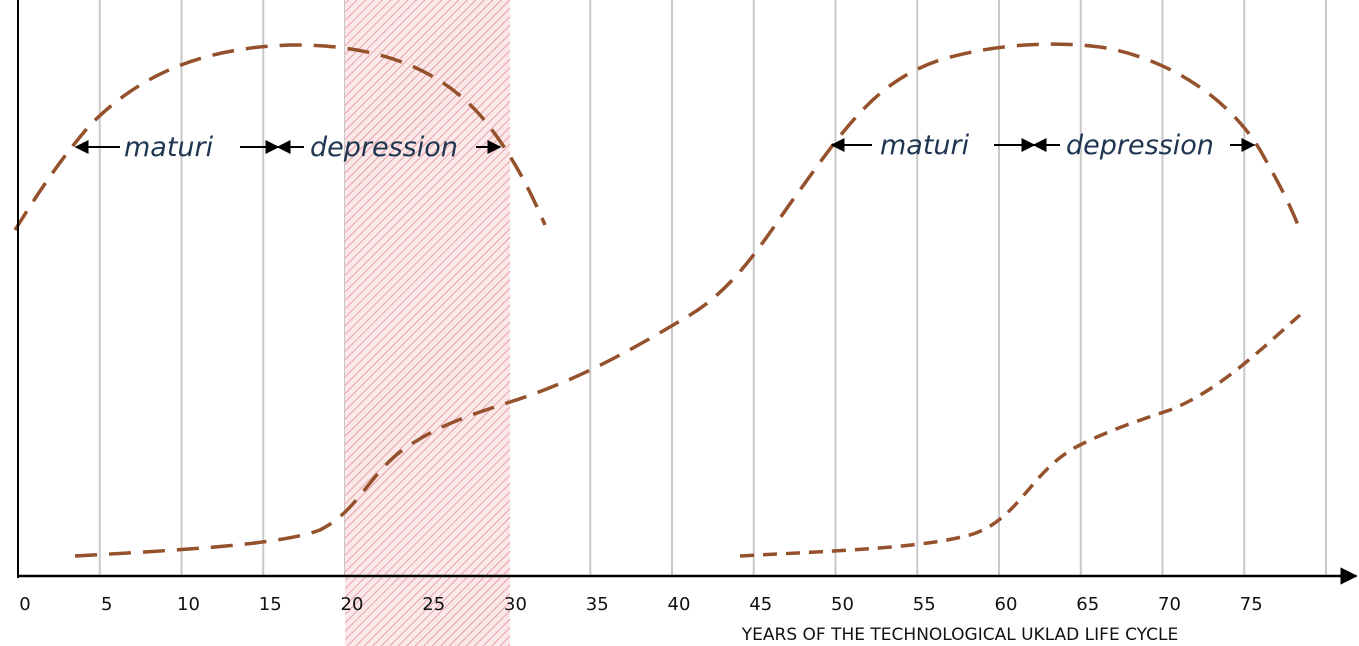 The height and width of the screenshot is (646, 1359). I want to click on x-tick-label: 15, so click(270, 604).